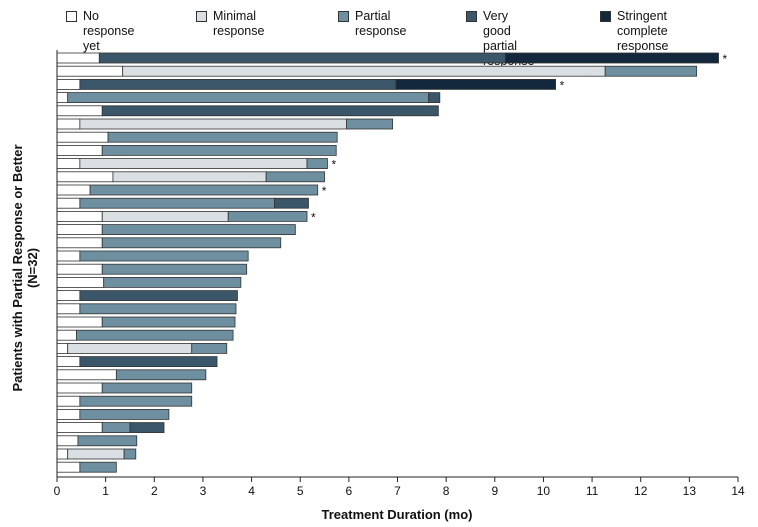 The image size is (758, 527). What do you see at coordinates (397, 491) in the screenshot?
I see `x-tick-label: 7` at bounding box center [397, 491].